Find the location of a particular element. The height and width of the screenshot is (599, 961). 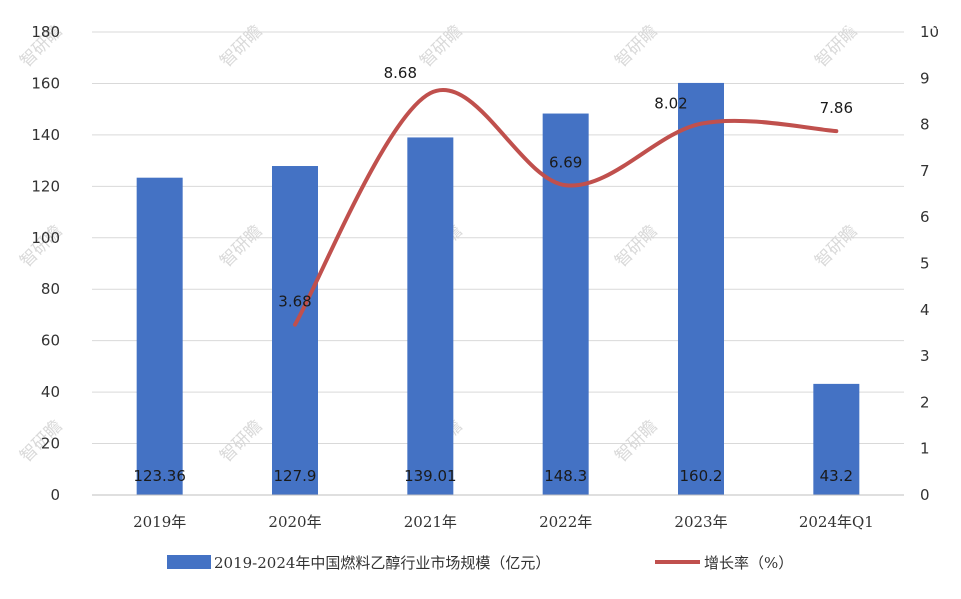

x-tick-label: 2024年Q1 is located at coordinates (836, 522).